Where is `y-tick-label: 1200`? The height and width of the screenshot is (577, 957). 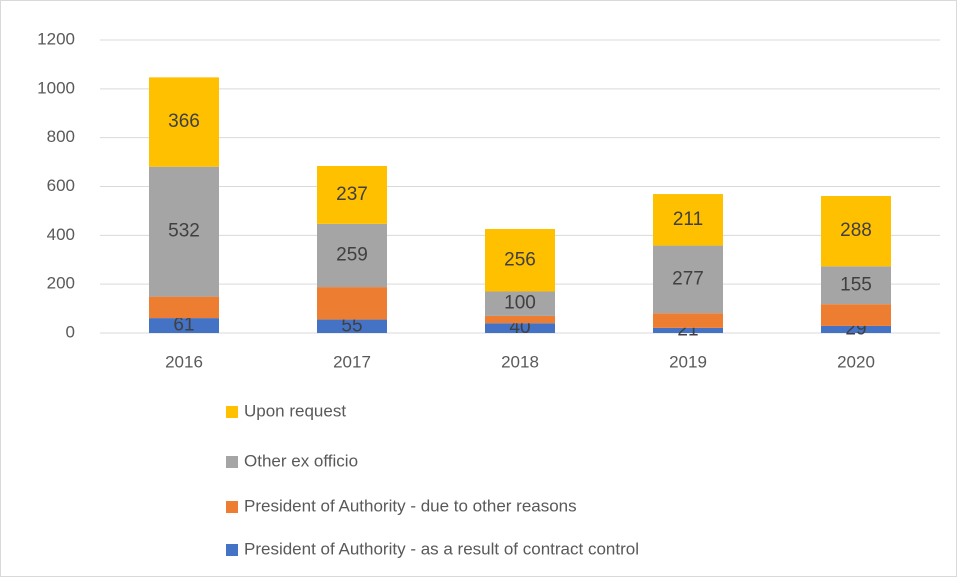 y-tick-label: 1200 is located at coordinates (56, 38).